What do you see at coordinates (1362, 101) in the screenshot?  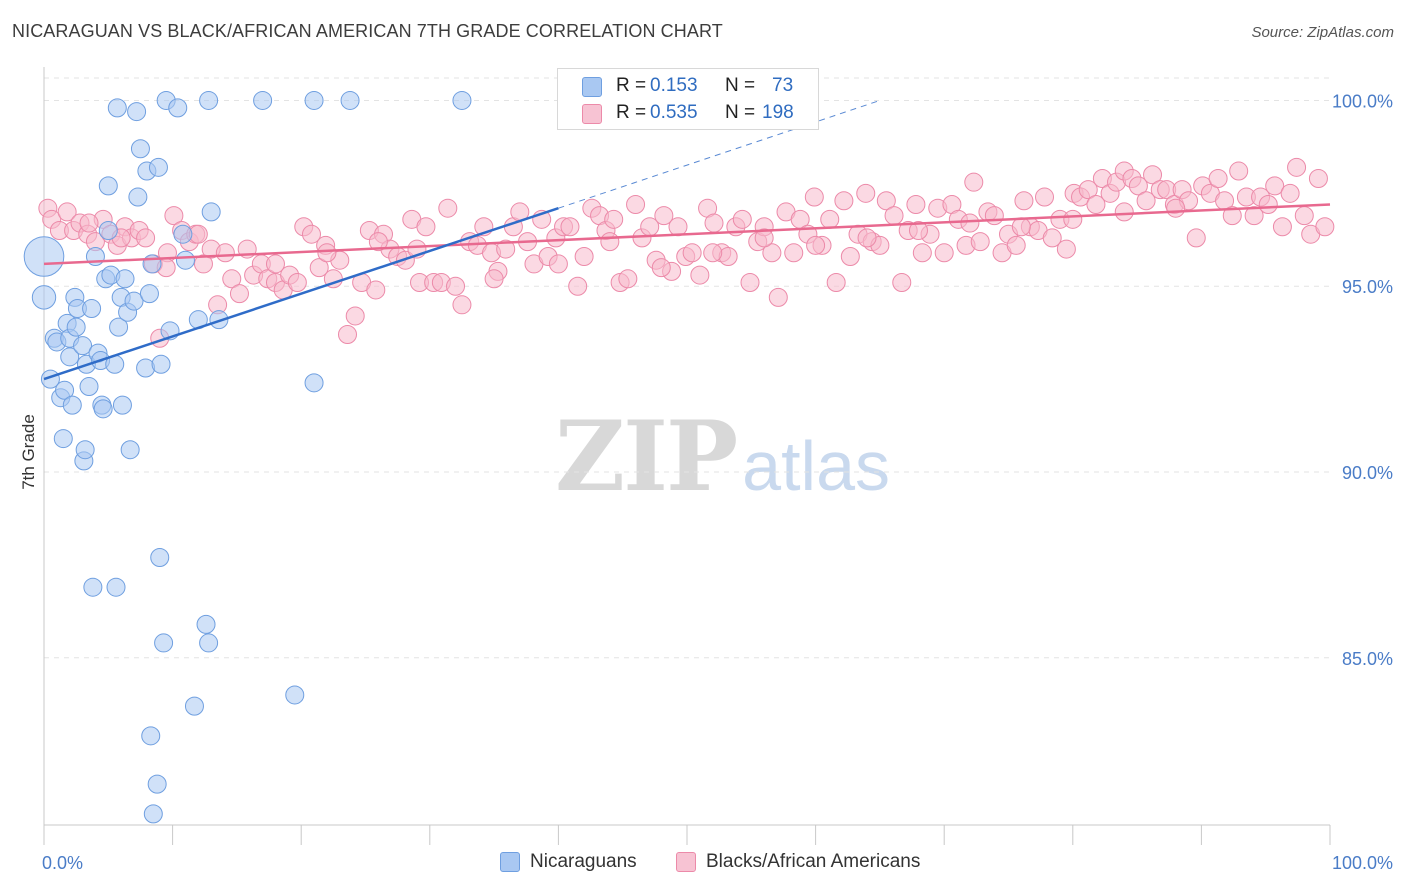 I see `y-tick-label: 100.0%` at bounding box center [1362, 101].